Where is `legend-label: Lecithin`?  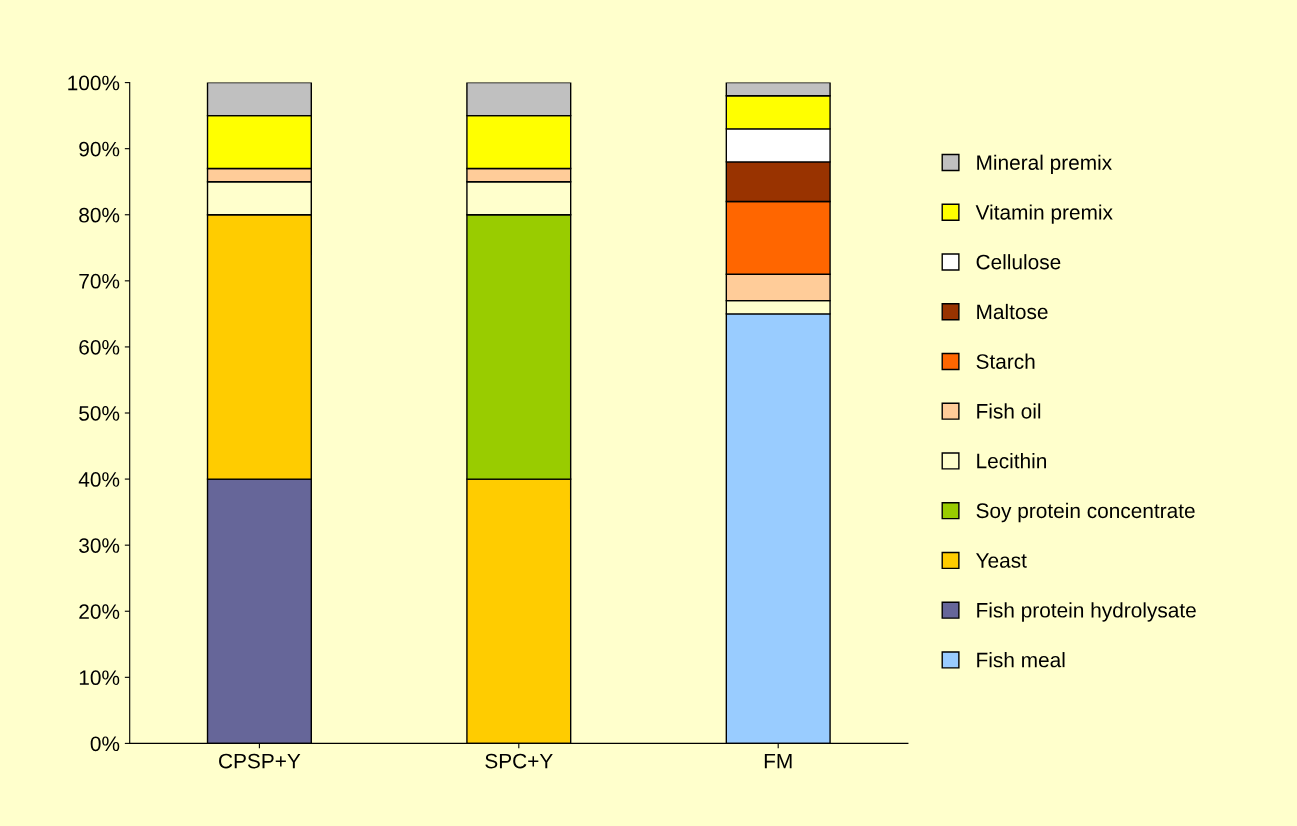
legend-label: Lecithin is located at coordinates (1011, 461).